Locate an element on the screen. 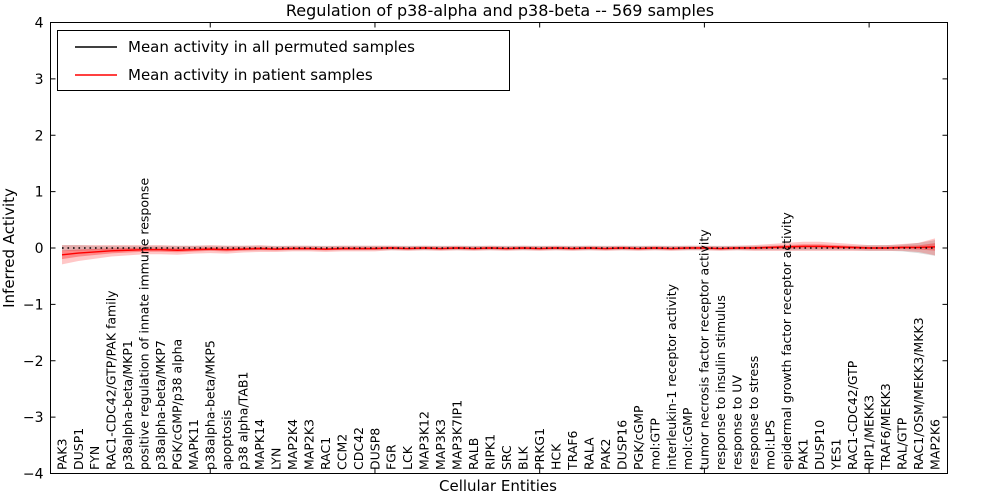 The height and width of the screenshot is (500, 1000). category-label: RAC1-CDC42/GTP is located at coordinates (852, 415).